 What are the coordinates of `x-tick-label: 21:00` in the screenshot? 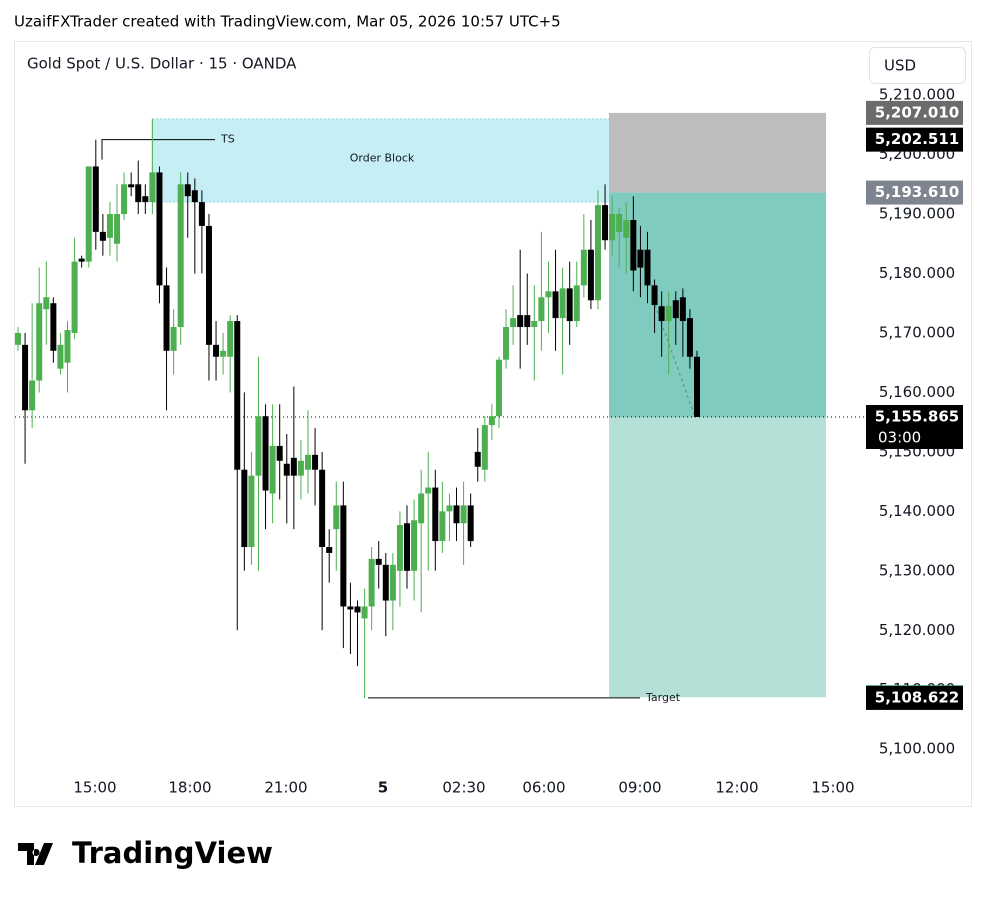 It's located at (285, 788).